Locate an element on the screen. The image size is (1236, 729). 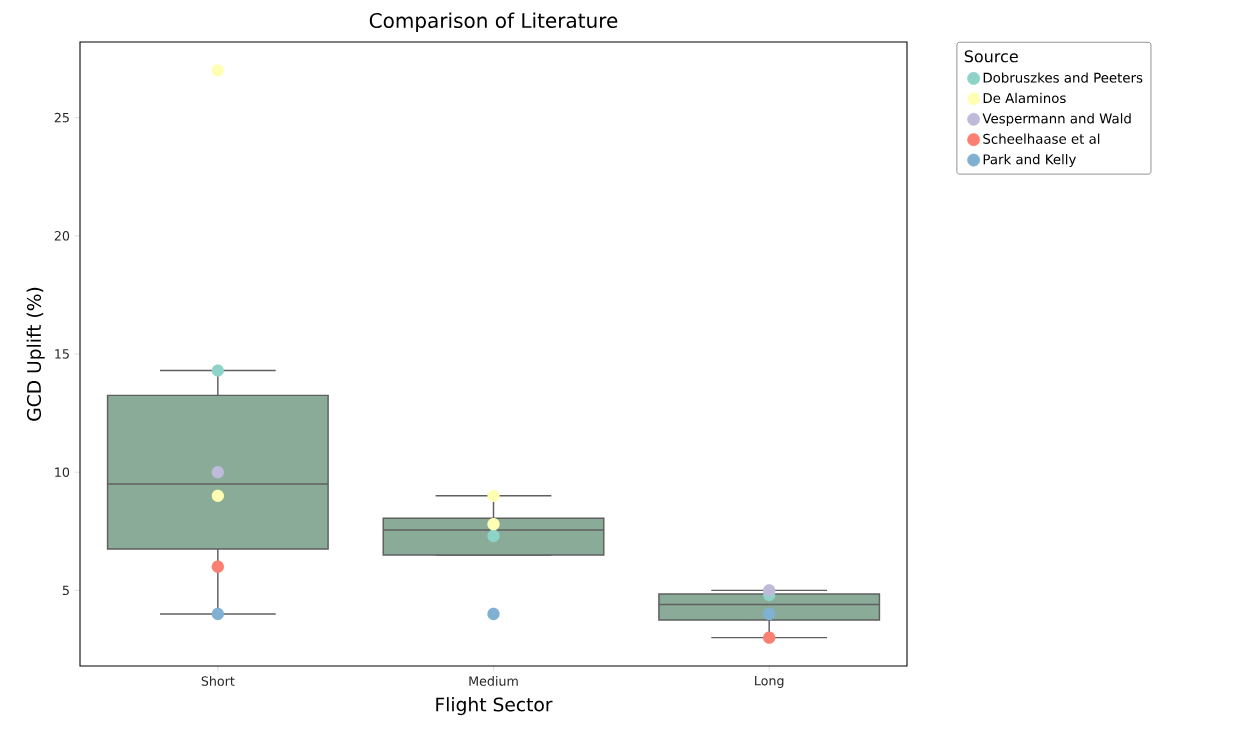
y-tick-label: 15 is located at coordinates (62, 354).